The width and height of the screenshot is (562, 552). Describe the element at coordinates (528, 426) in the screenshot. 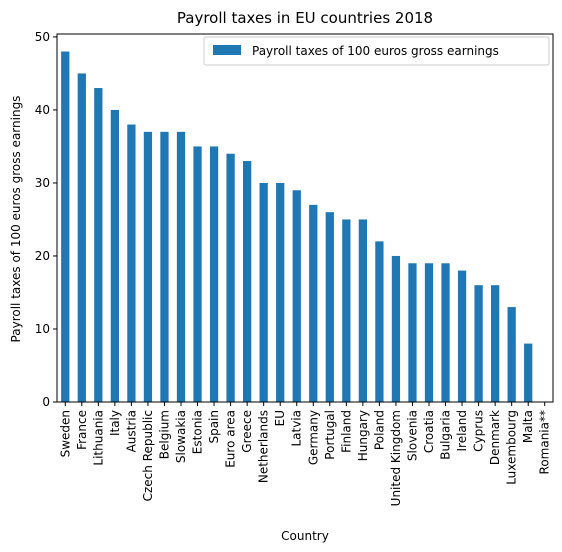

I see `x-tick-label: Malta` at that location.